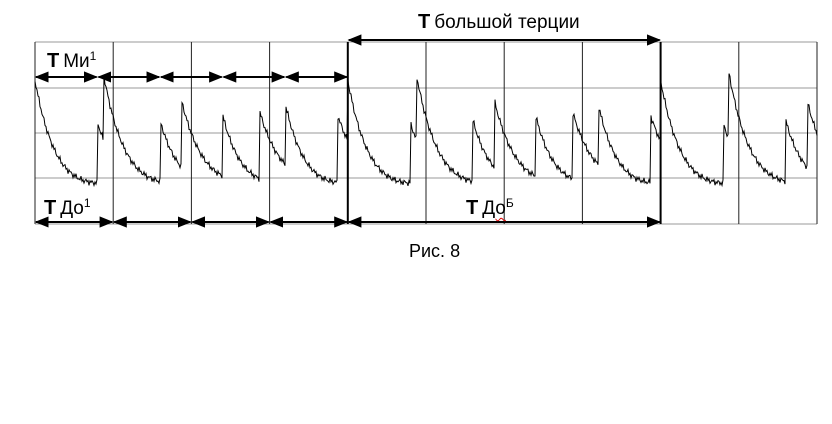  I want to click on name: большой терции, so click(507, 22).